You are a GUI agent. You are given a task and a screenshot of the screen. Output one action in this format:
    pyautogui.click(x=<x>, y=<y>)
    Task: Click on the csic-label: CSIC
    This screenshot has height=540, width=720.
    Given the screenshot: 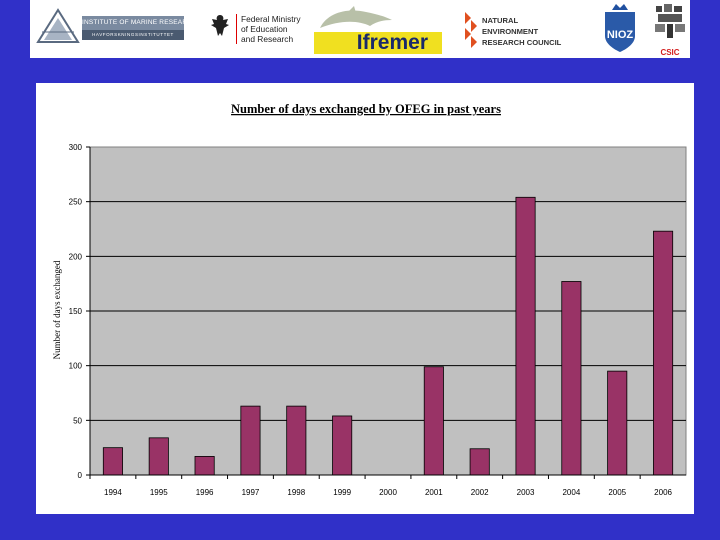 What is the action you would take?
    pyautogui.click(x=670, y=52)
    